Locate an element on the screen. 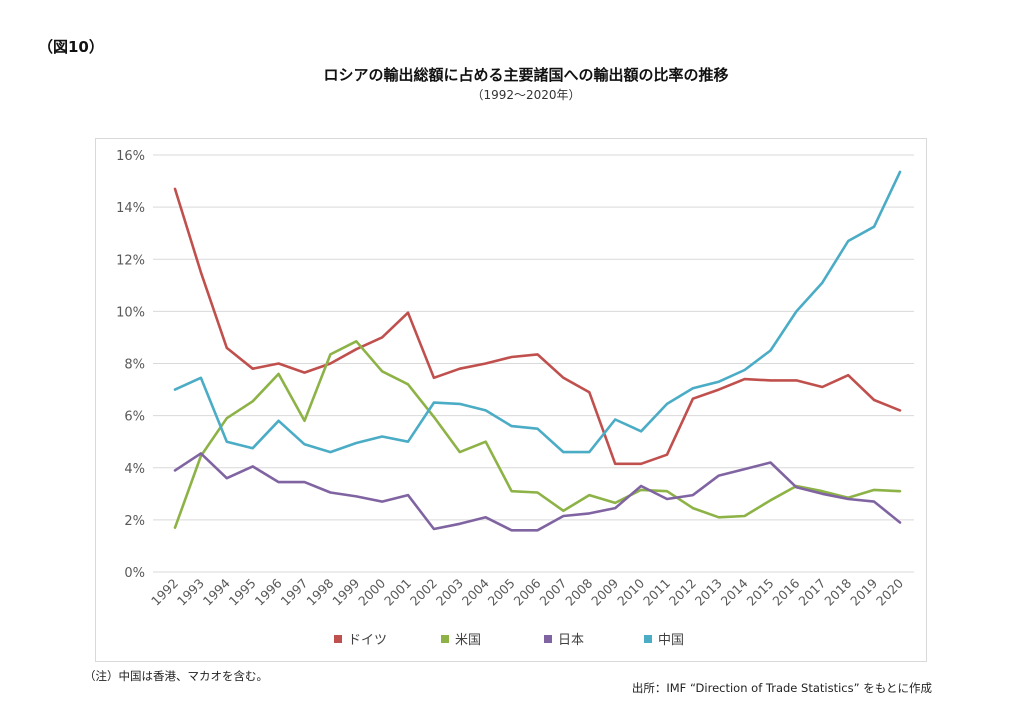  y-tick-label: 10% is located at coordinates (130, 312).